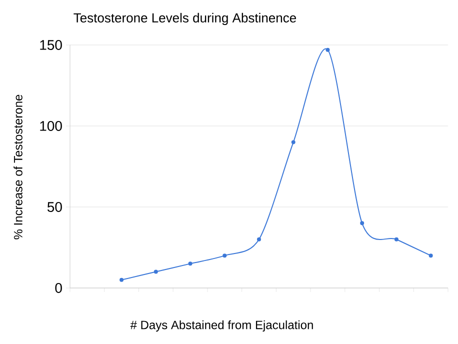 The image size is (458, 344). What do you see at coordinates (54, 207) in the screenshot?
I see `y-tick-label: 50` at bounding box center [54, 207].